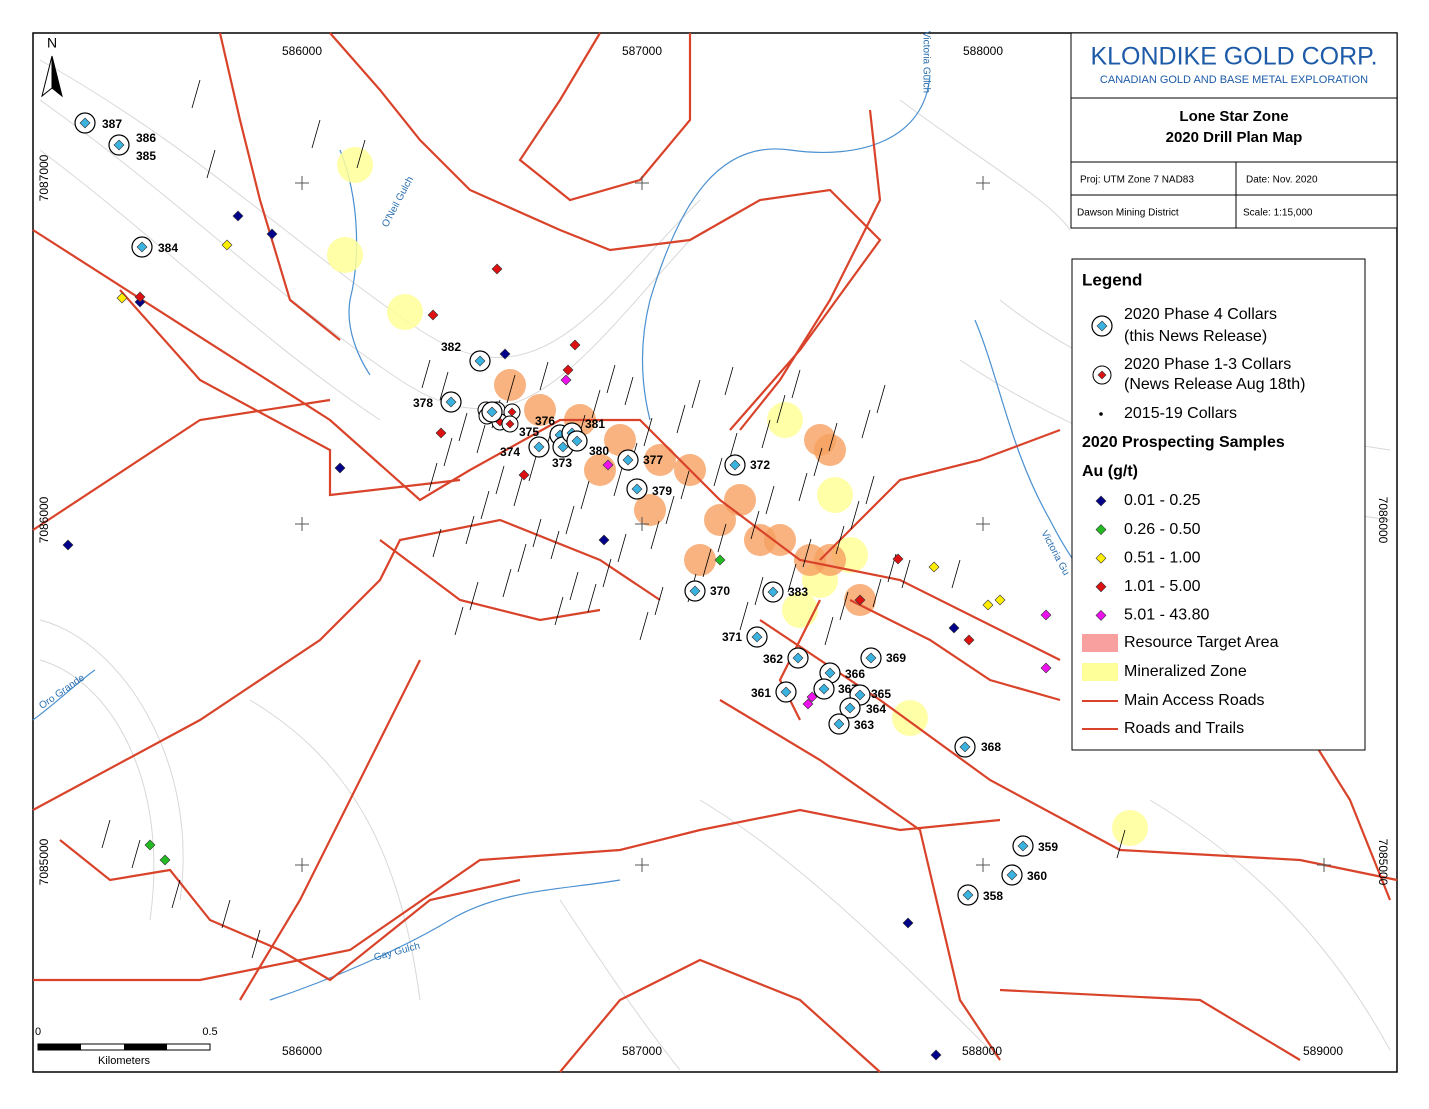  I want to click on phase13-collar-mark, so click(510, 424).